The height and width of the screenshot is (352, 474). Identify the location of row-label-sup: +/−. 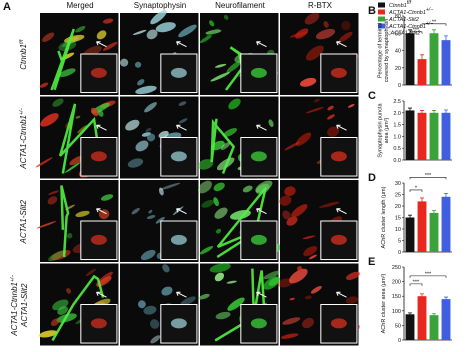
(22, 111).